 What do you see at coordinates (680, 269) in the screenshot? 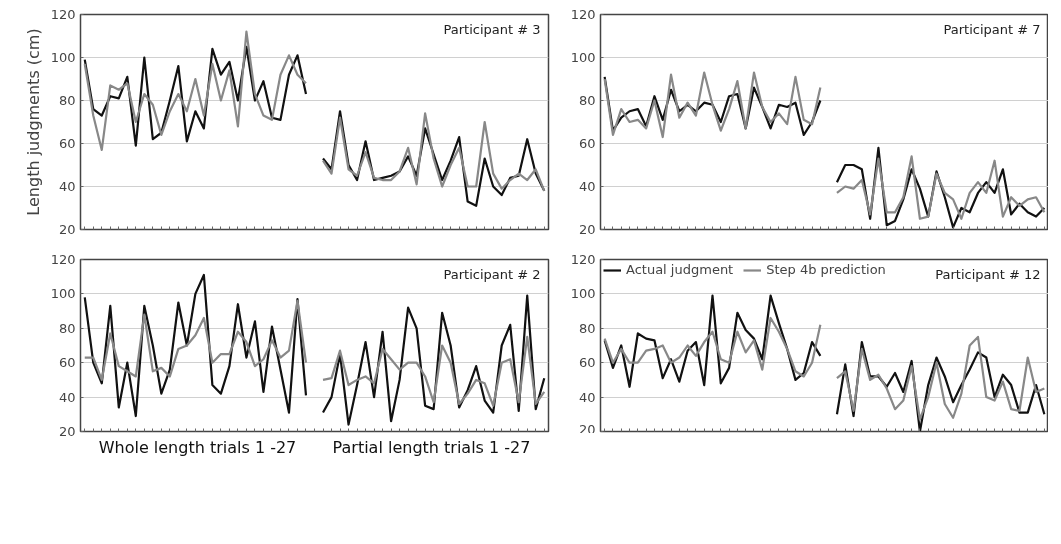
I see `legend-label: Actual judgment` at bounding box center [680, 269].